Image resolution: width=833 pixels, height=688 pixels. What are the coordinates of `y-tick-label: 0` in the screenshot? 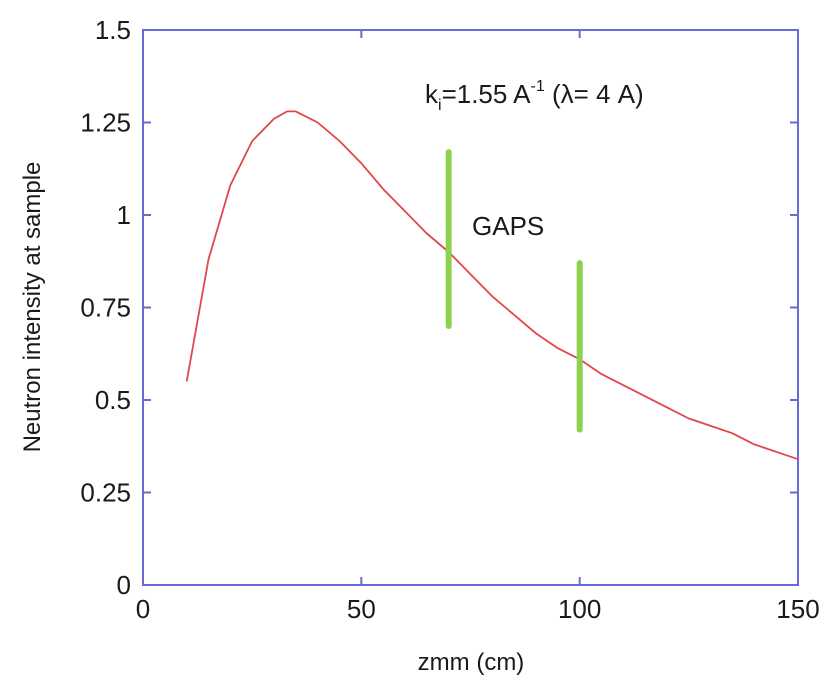 It's located at (124, 585).